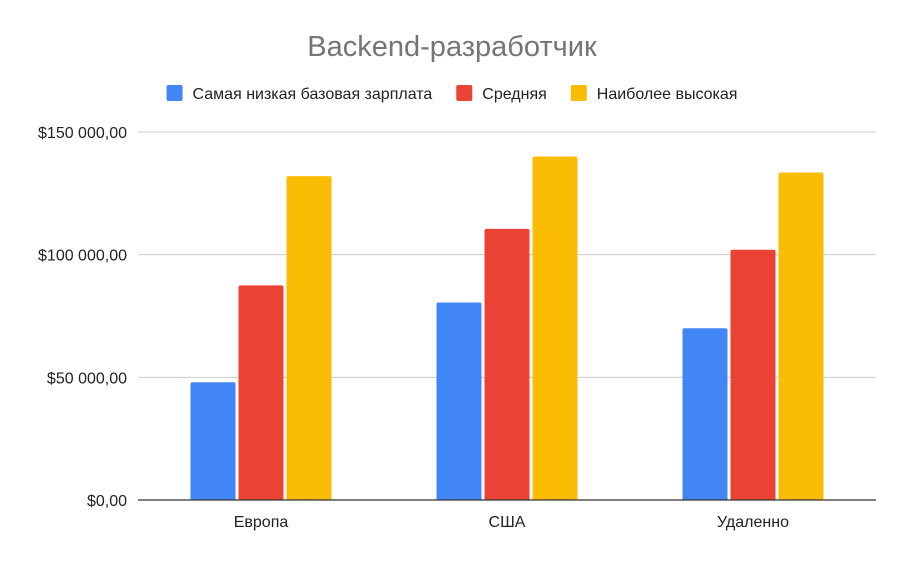 Image resolution: width=904 pixels, height=563 pixels. What do you see at coordinates (82, 256) in the screenshot?
I see `y-tick-label: $100 000,00` at bounding box center [82, 256].